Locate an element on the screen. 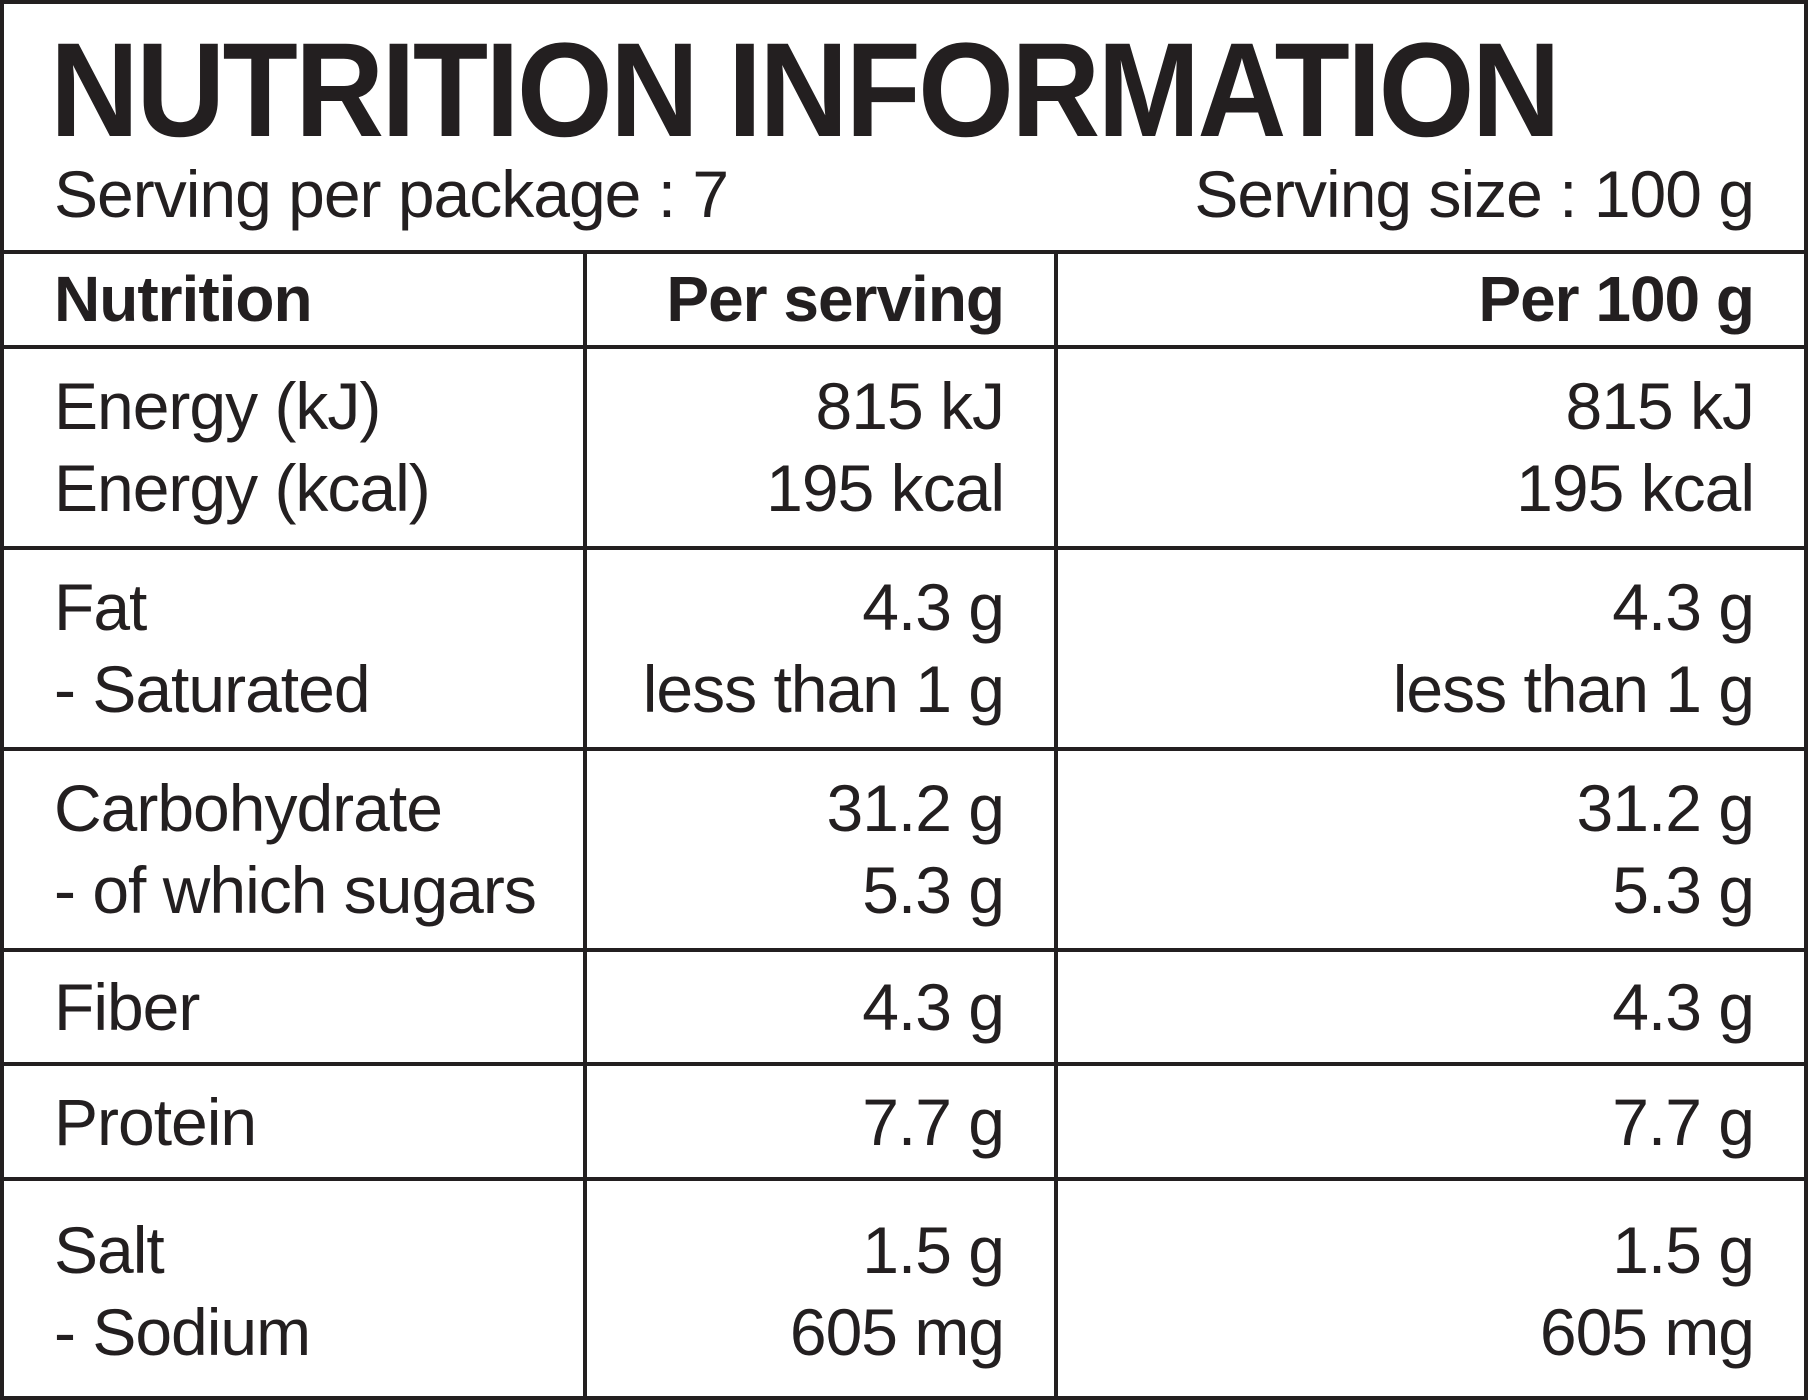 This screenshot has width=1808, height=1400. nutrient-name-cell: Energy (kJ) Energy (kcal) is located at coordinates (294, 446).